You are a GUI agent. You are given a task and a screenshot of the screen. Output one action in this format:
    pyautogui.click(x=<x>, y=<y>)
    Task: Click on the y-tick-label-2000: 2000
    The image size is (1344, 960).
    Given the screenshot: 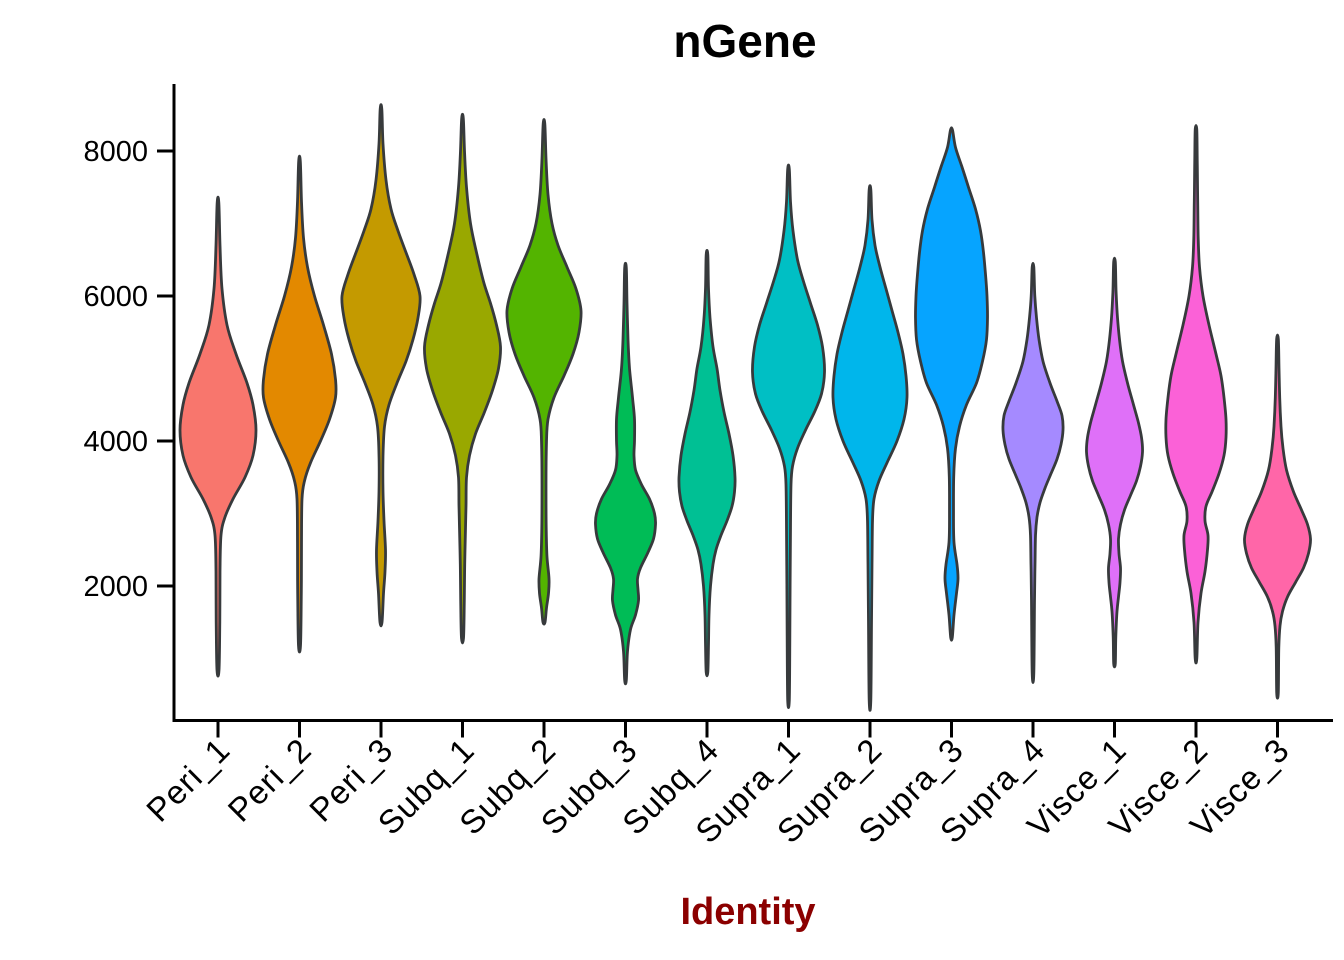 What is the action you would take?
    pyautogui.click(x=115, y=587)
    